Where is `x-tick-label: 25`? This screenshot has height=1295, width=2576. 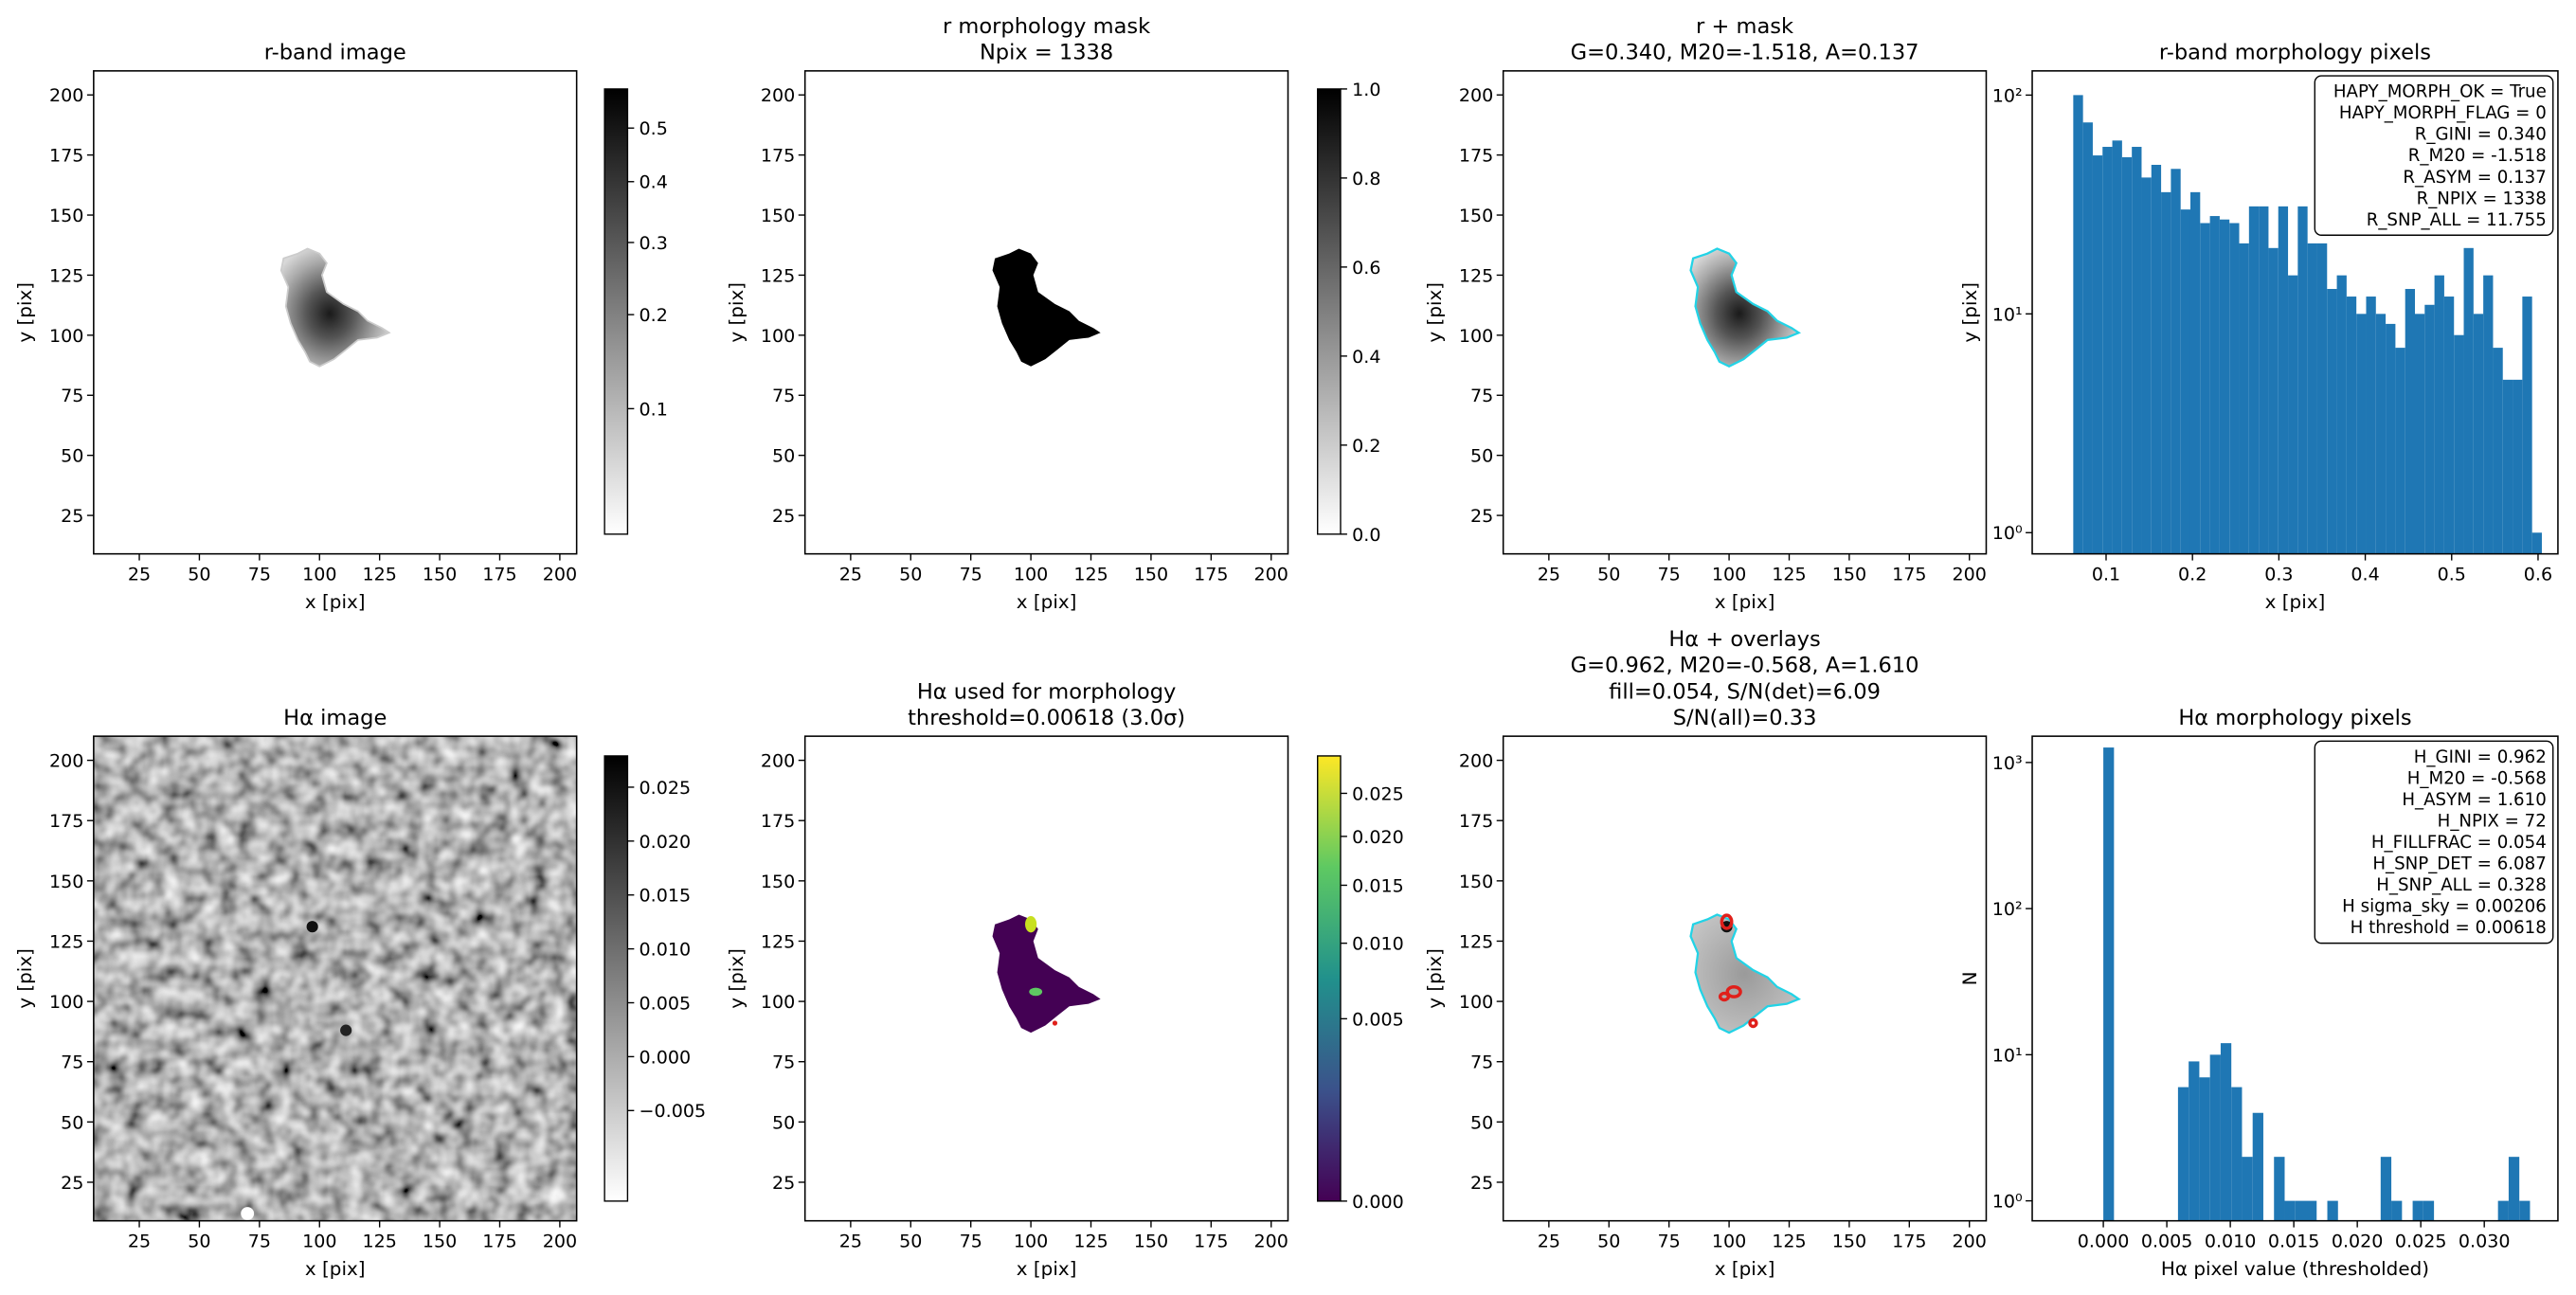 x-tick-label: 25 is located at coordinates (139, 1241).